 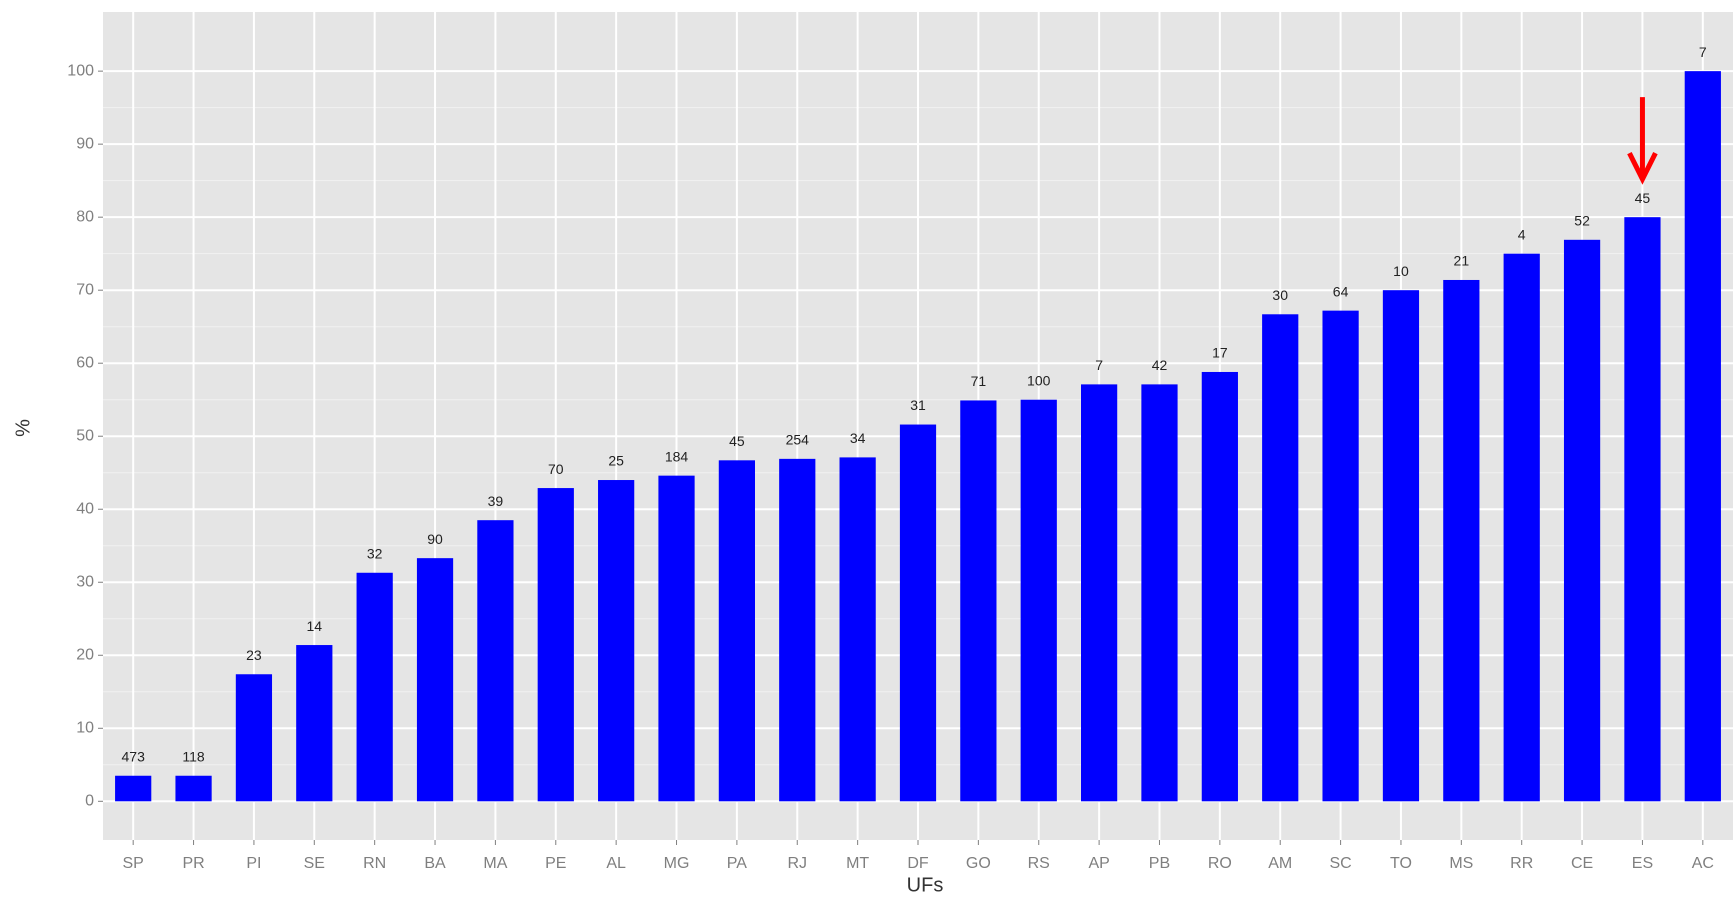 What do you see at coordinates (495, 863) in the screenshot?
I see `x-tick-label: MA` at bounding box center [495, 863].